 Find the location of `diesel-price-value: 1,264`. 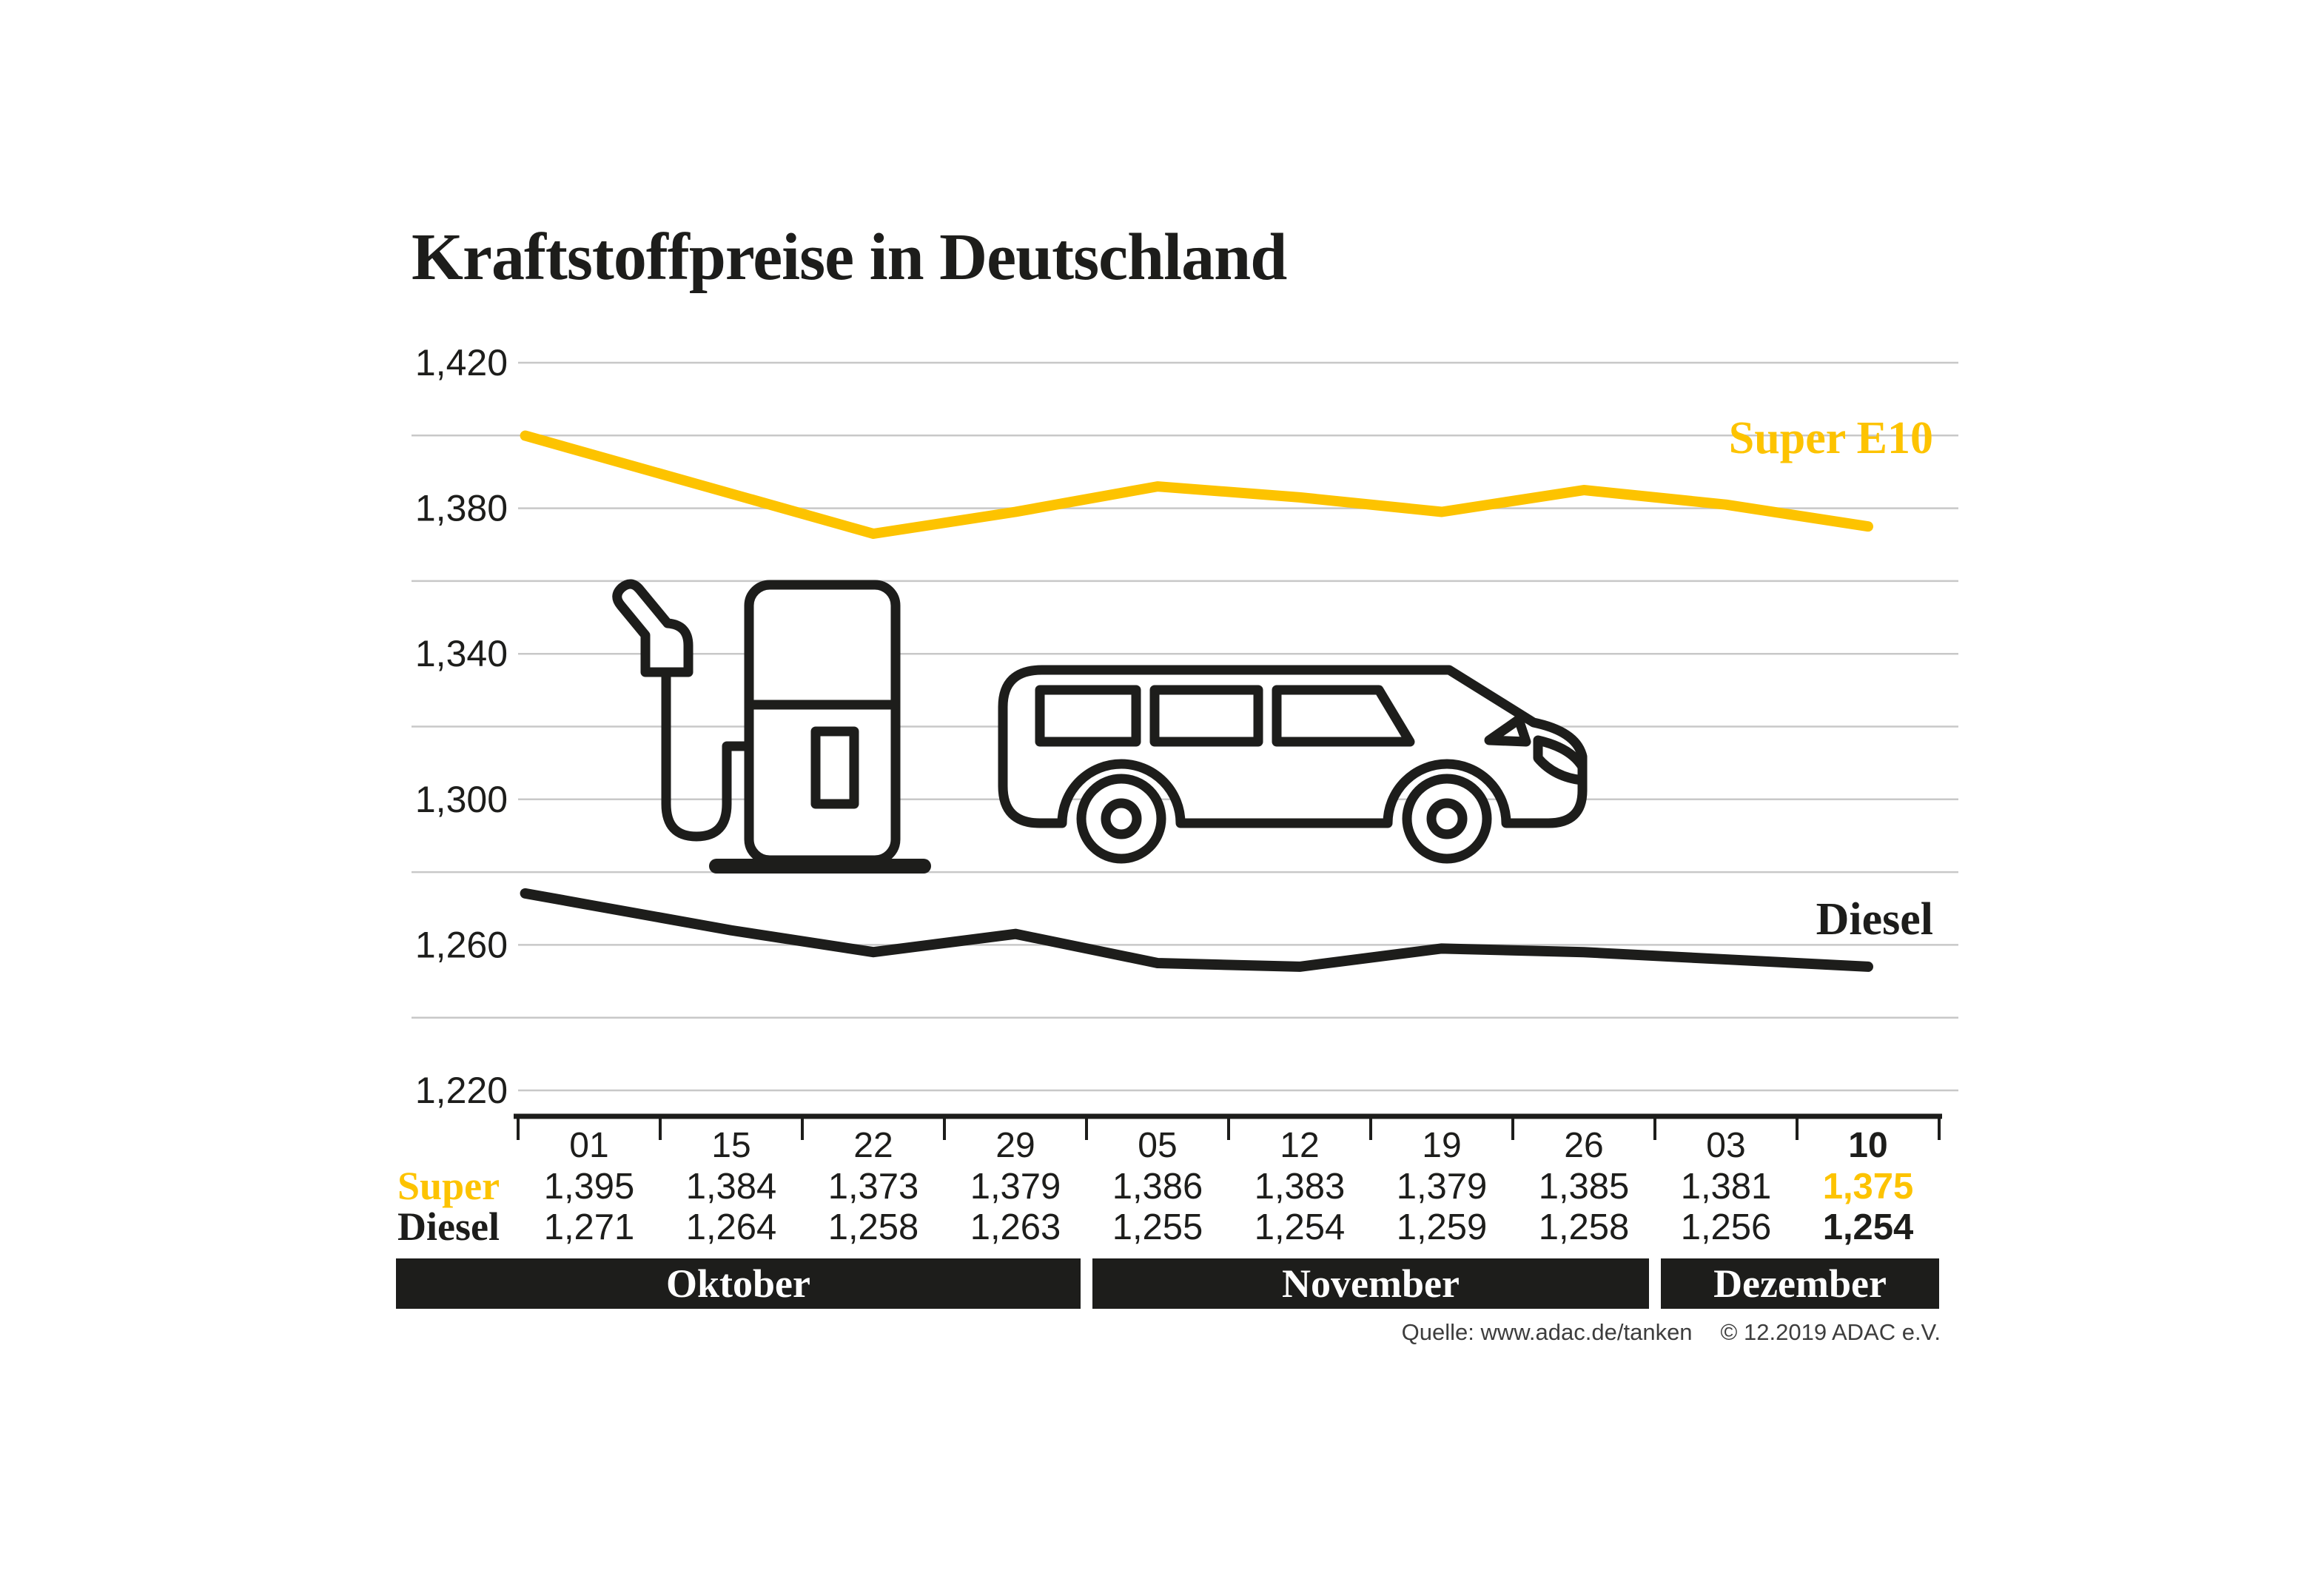

diesel-price-value: 1,264 is located at coordinates (731, 1227).